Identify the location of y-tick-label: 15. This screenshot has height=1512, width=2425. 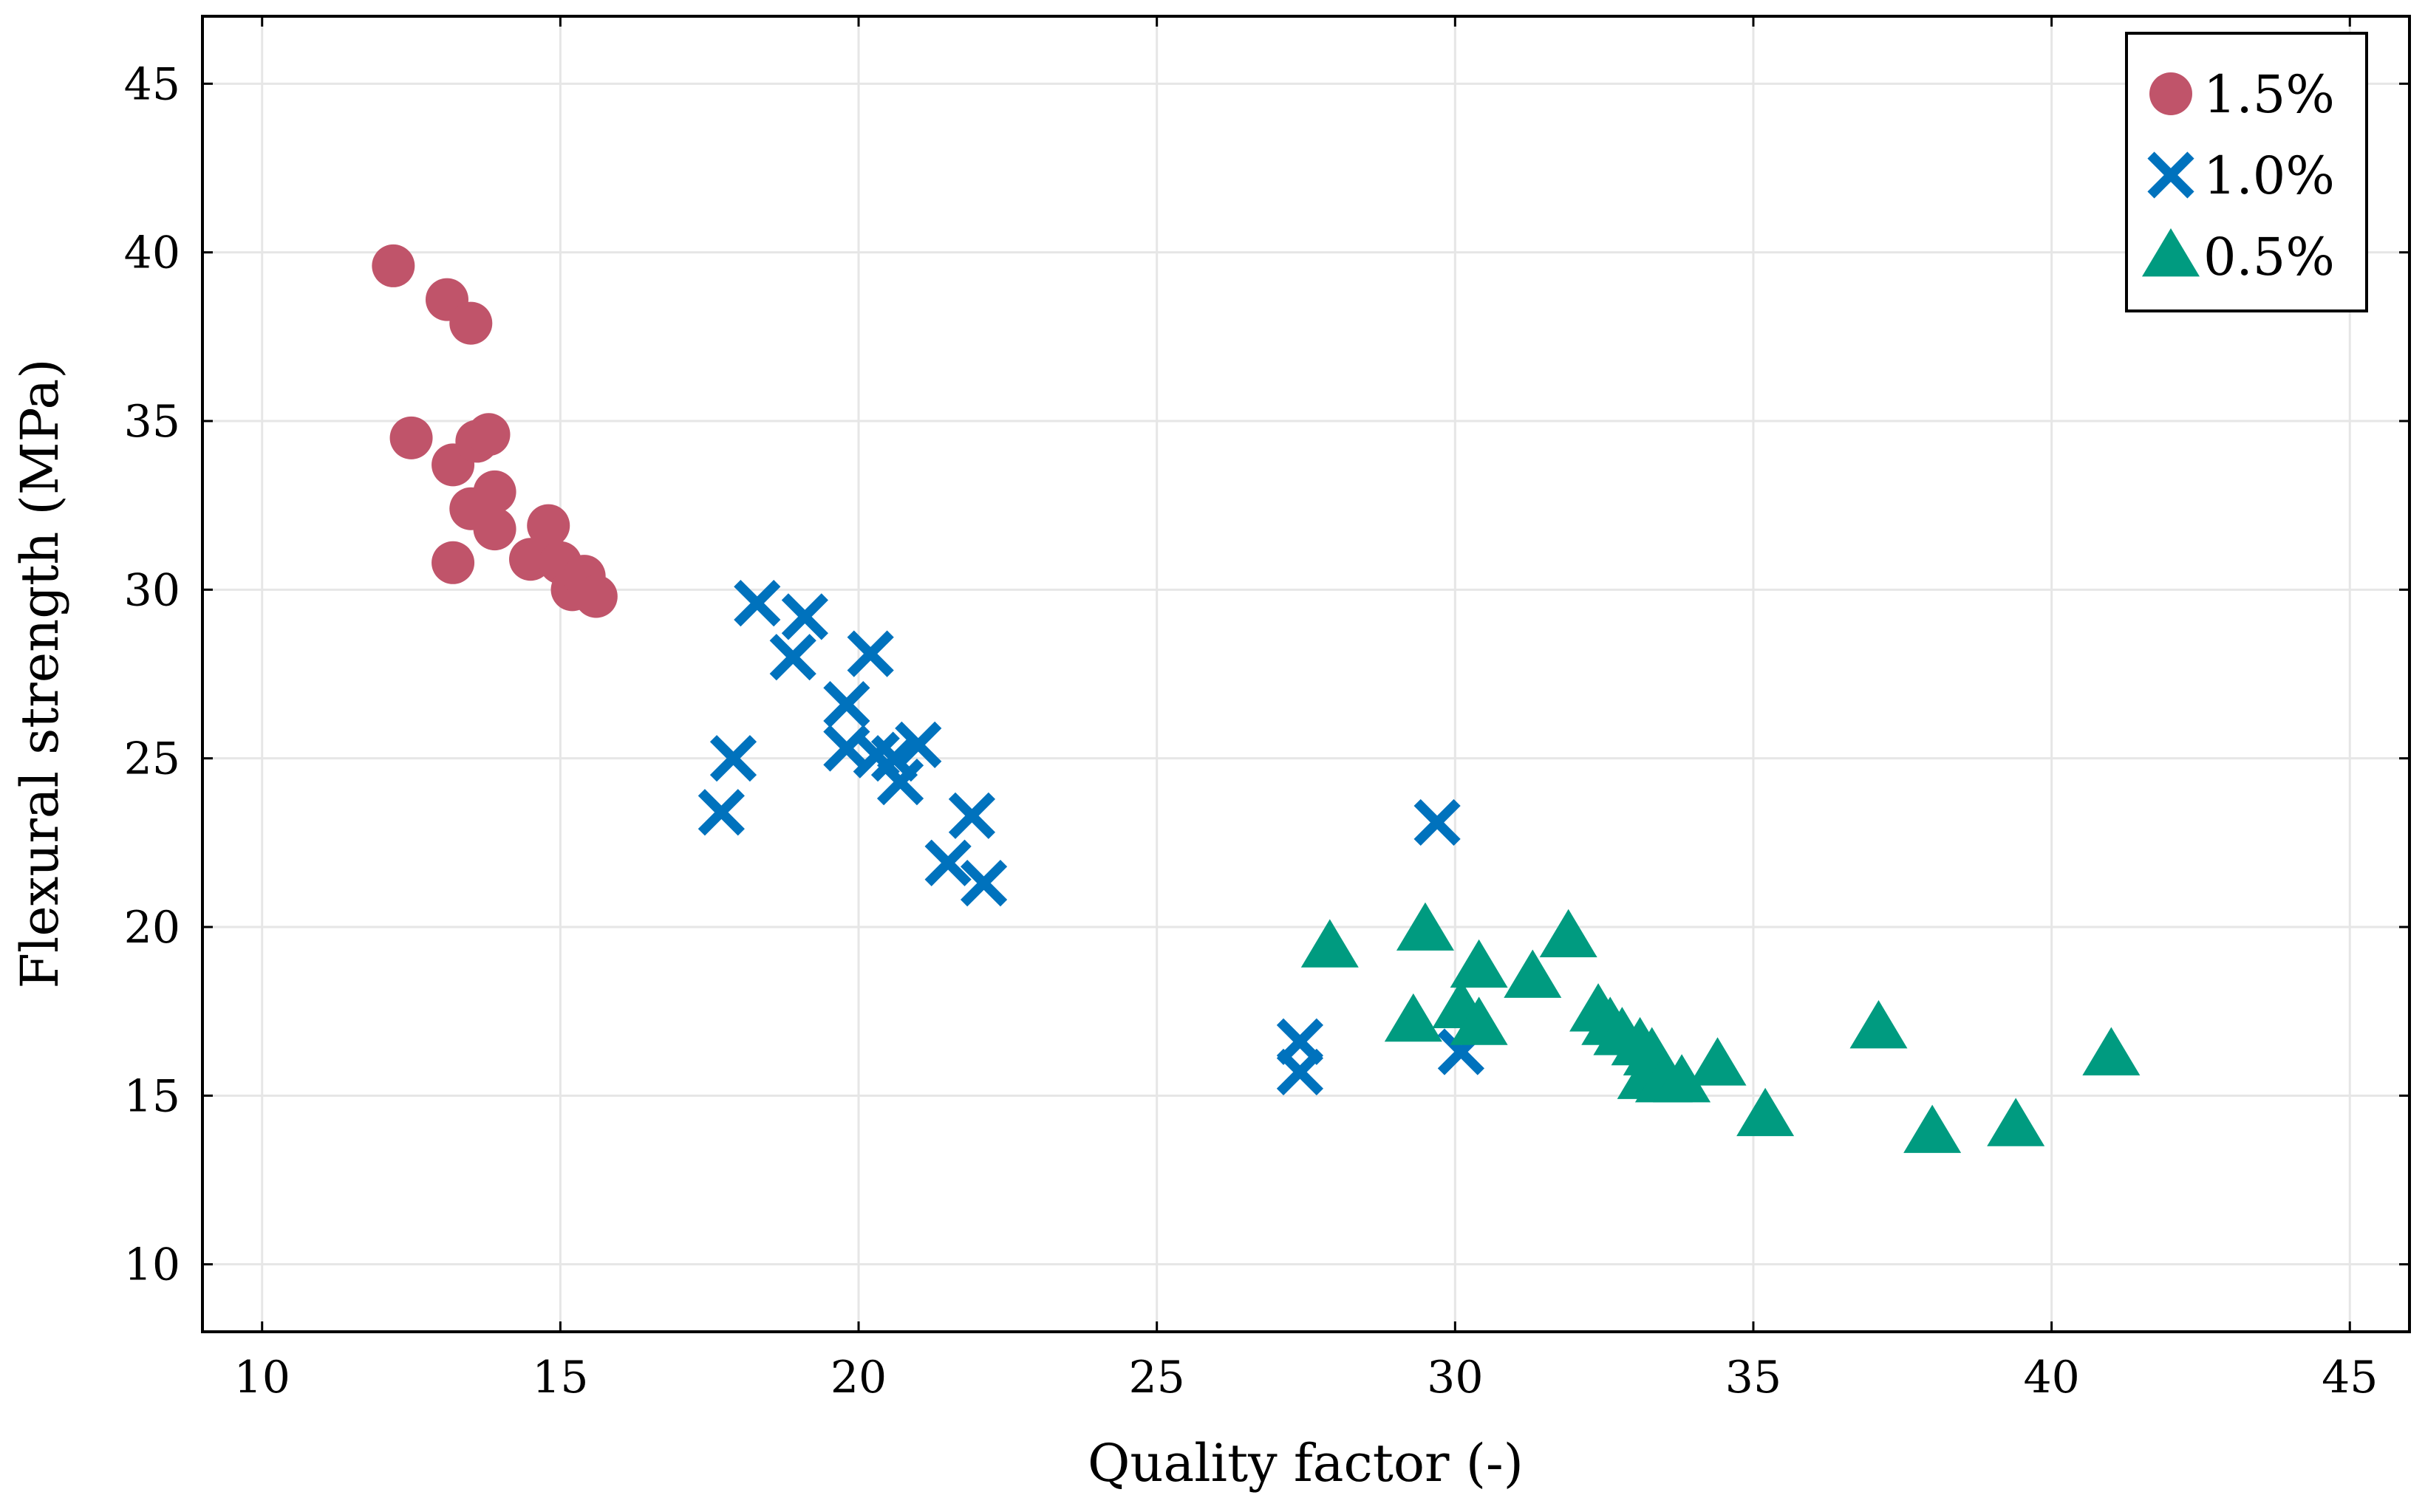
(152, 1096).